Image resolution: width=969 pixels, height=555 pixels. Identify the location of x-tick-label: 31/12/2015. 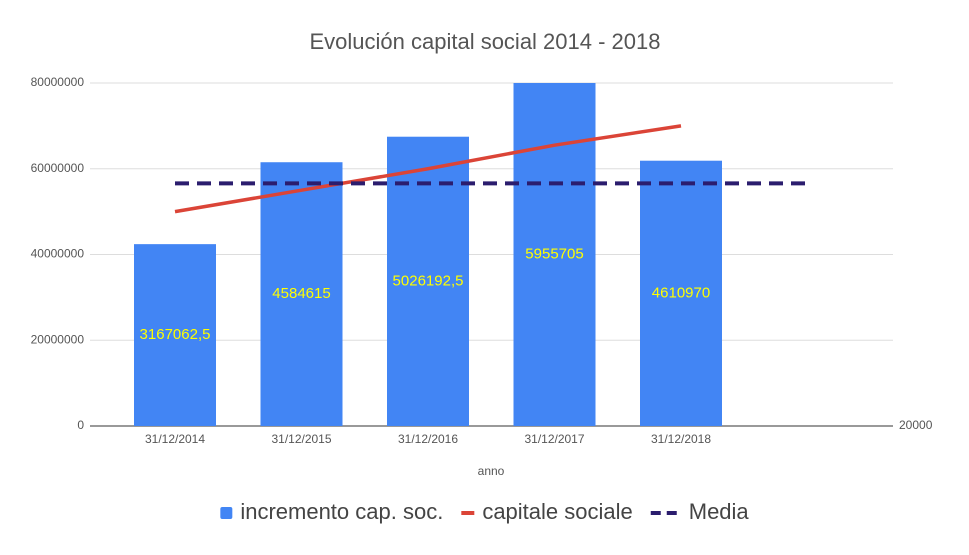
(301, 439).